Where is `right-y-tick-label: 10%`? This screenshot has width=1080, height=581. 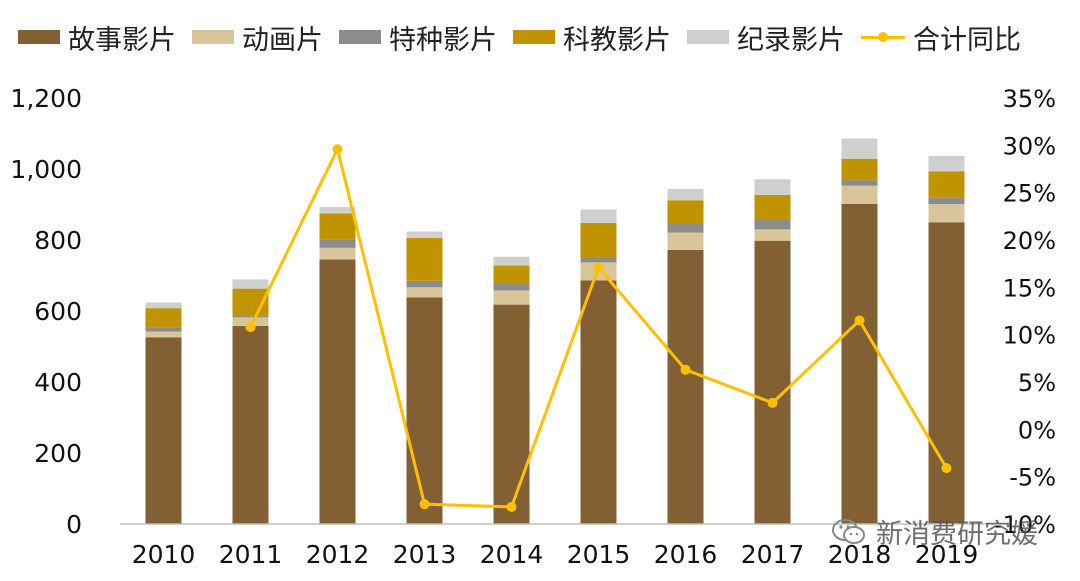
right-y-tick-label: 10% is located at coordinates (1029, 336).